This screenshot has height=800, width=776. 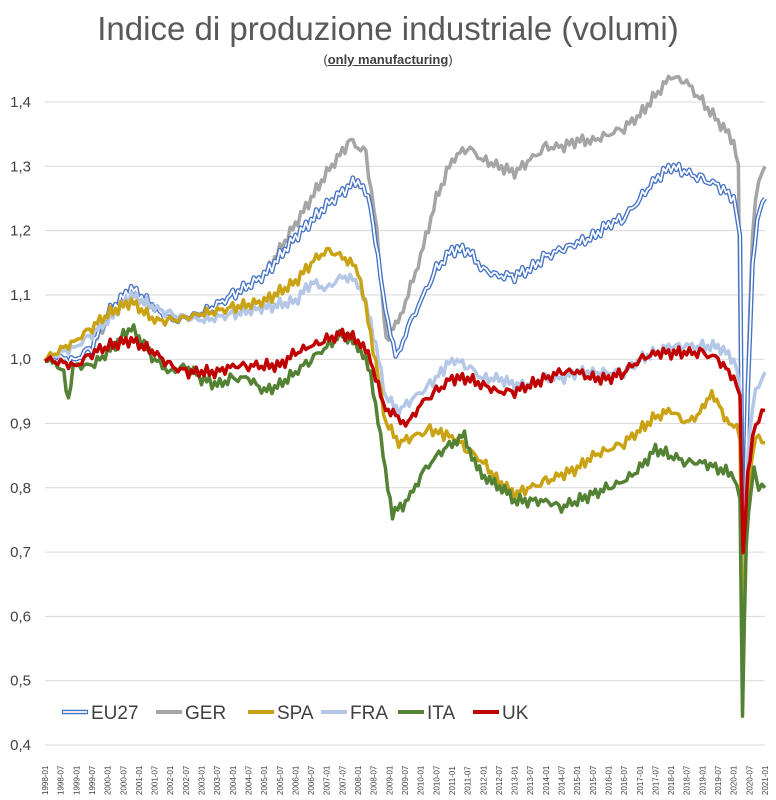 What do you see at coordinates (389, 780) in the screenshot?
I see `x-tick-label: 2009-01` at bounding box center [389, 780].